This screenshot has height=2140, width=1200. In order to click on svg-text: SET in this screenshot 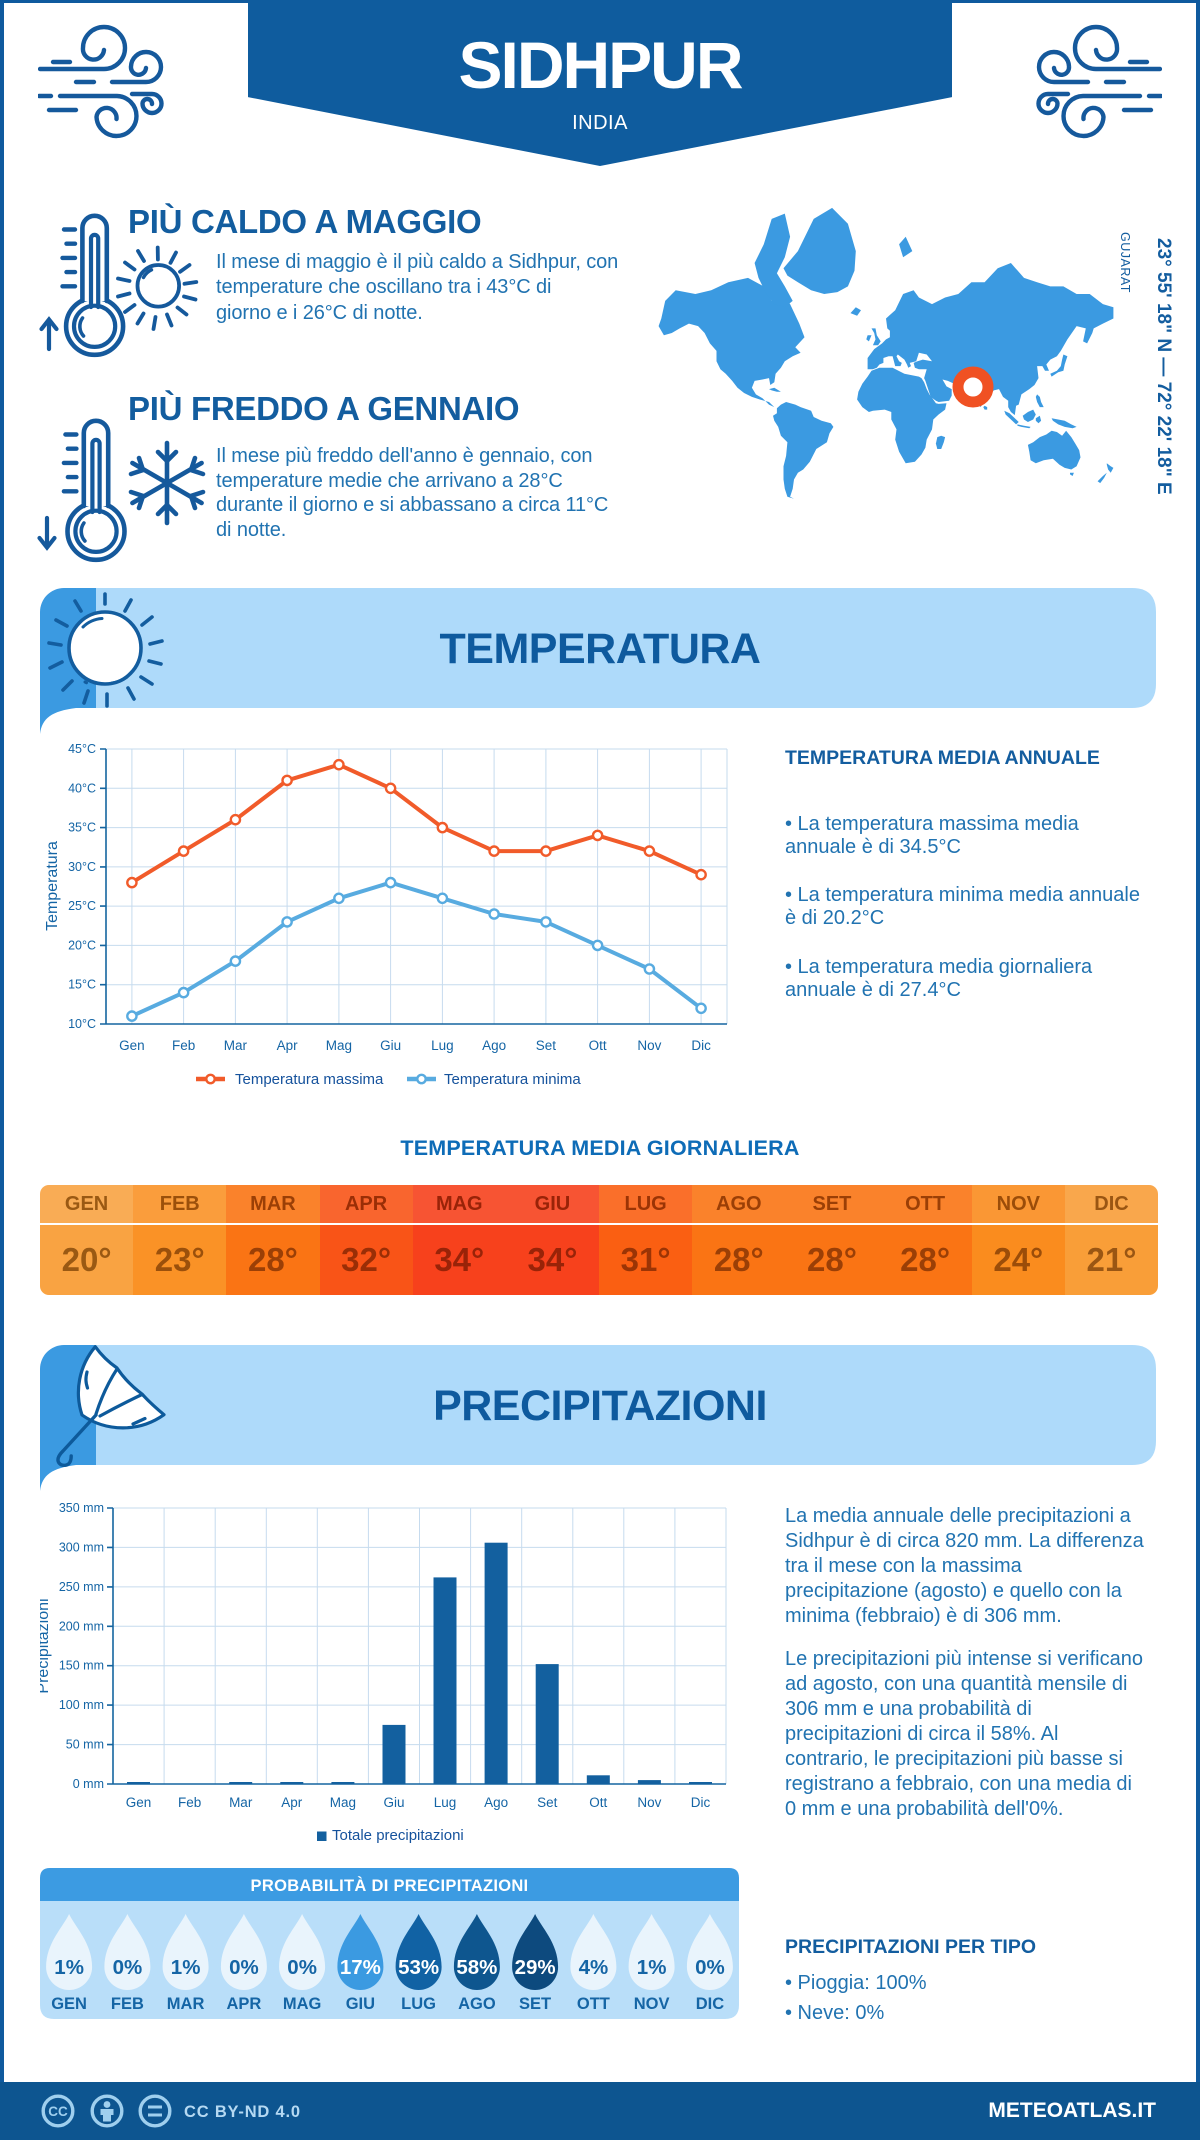, I will do `click(535, 2004)`.